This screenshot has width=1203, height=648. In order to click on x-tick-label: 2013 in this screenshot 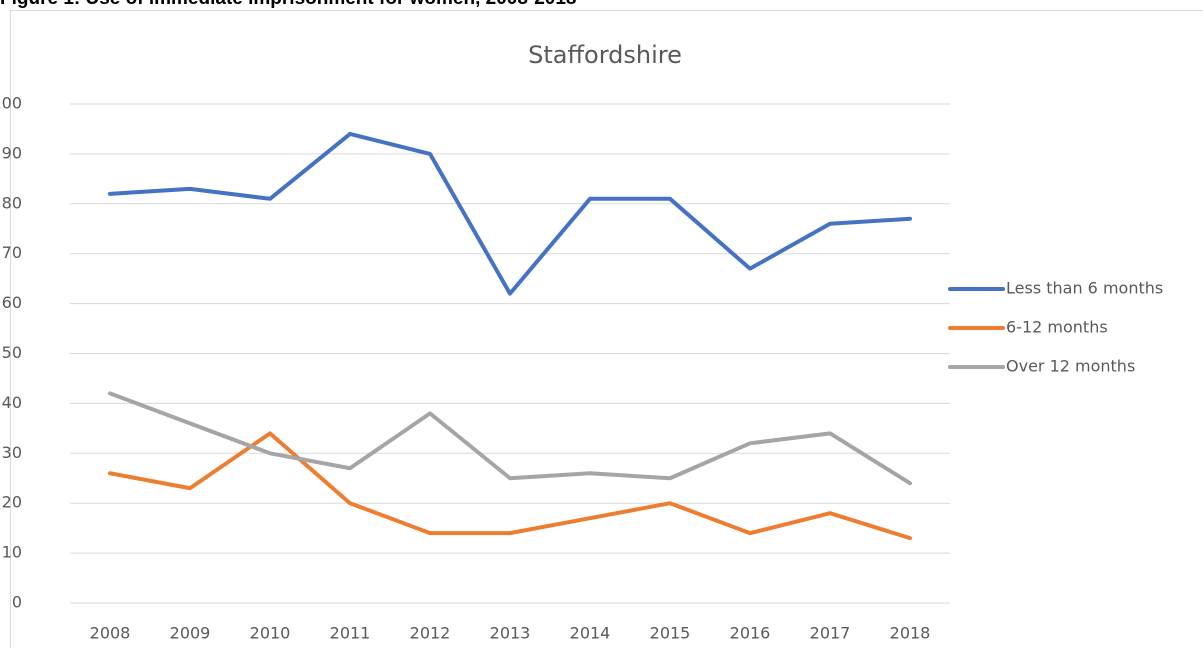, I will do `click(510, 633)`.